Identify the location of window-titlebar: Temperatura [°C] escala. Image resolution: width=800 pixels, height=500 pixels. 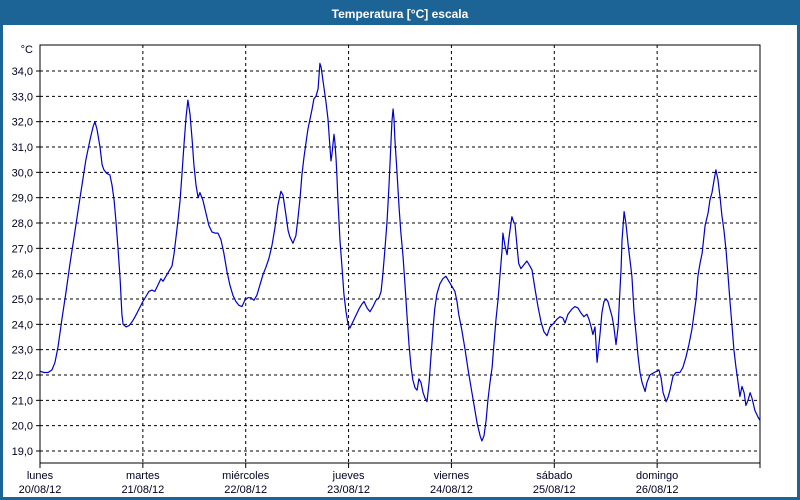
(400, 14).